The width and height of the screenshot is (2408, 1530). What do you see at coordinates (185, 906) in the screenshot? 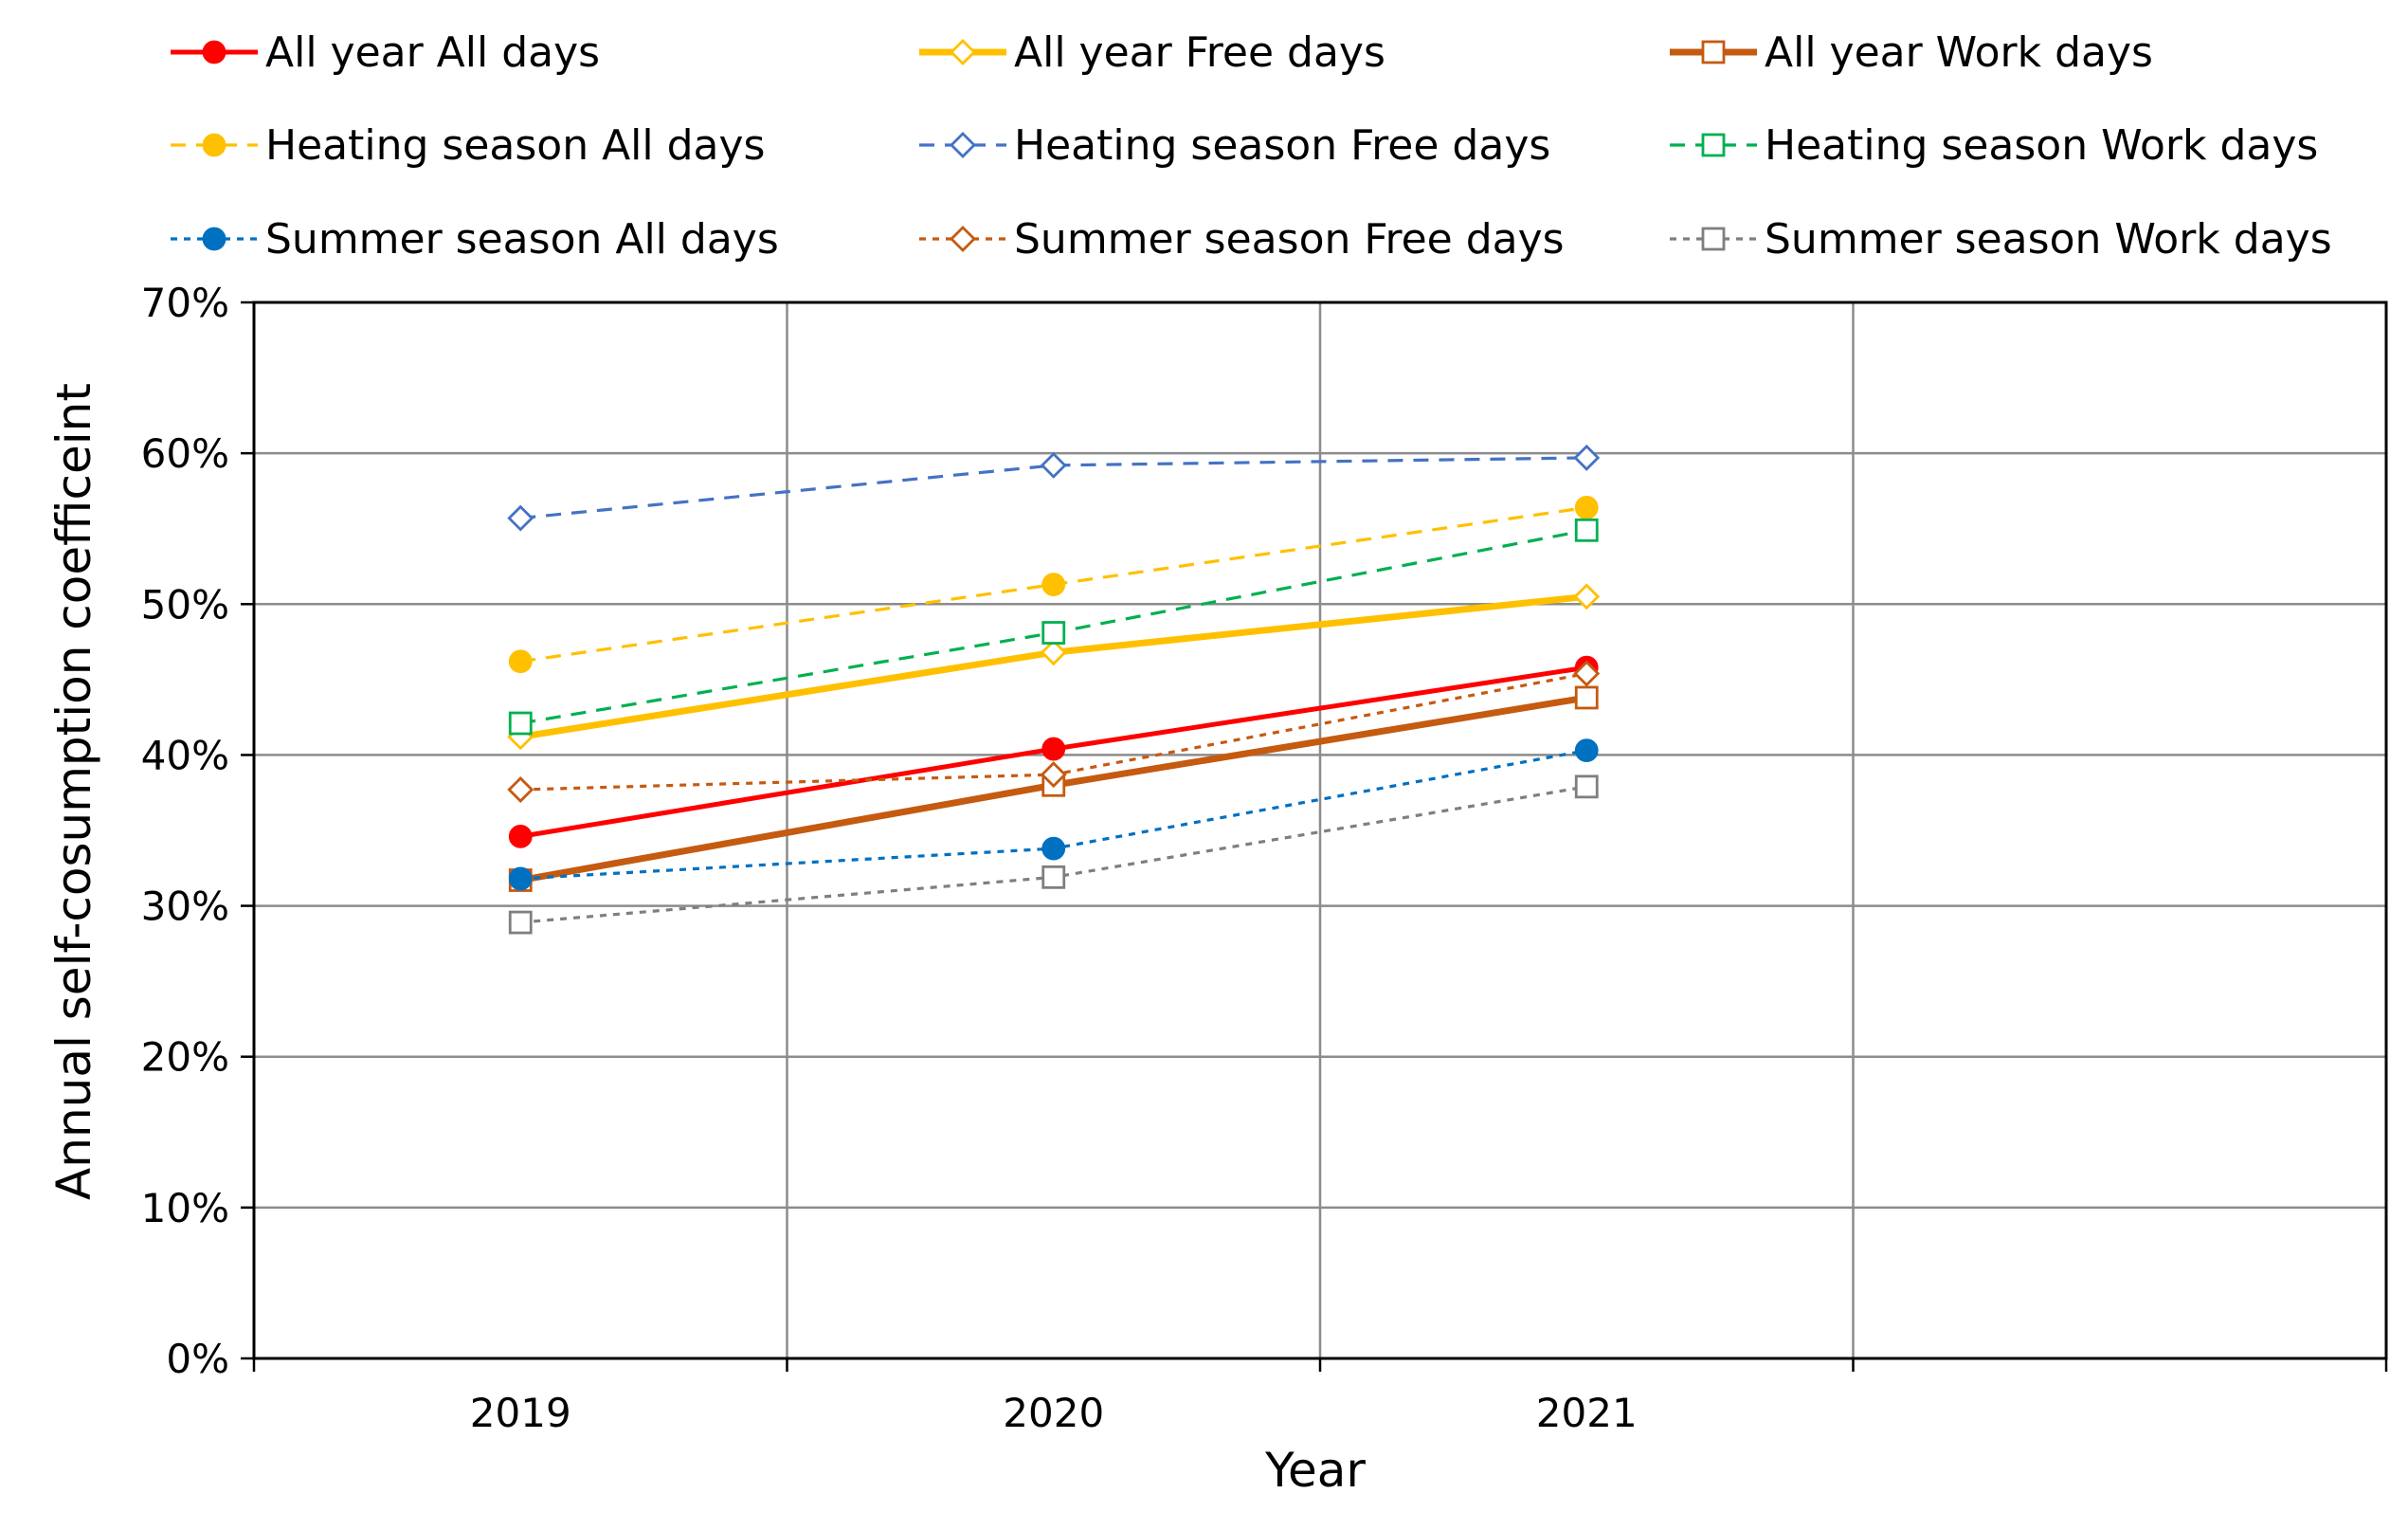
I see `y-tick-label: 30%` at bounding box center [185, 906].